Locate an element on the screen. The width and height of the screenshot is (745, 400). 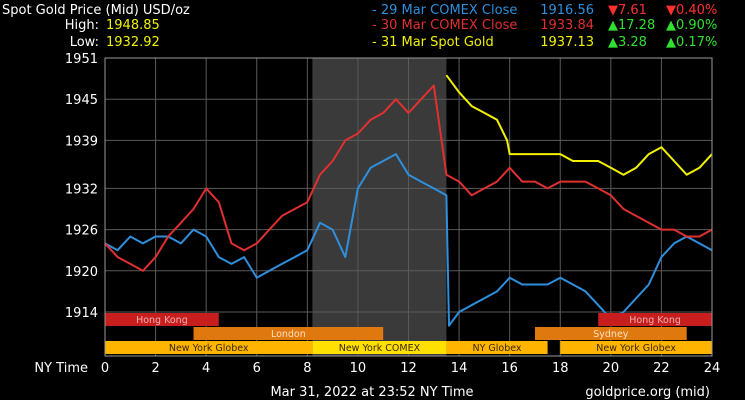
x-axis-label: NY Time is located at coordinates (61, 368).